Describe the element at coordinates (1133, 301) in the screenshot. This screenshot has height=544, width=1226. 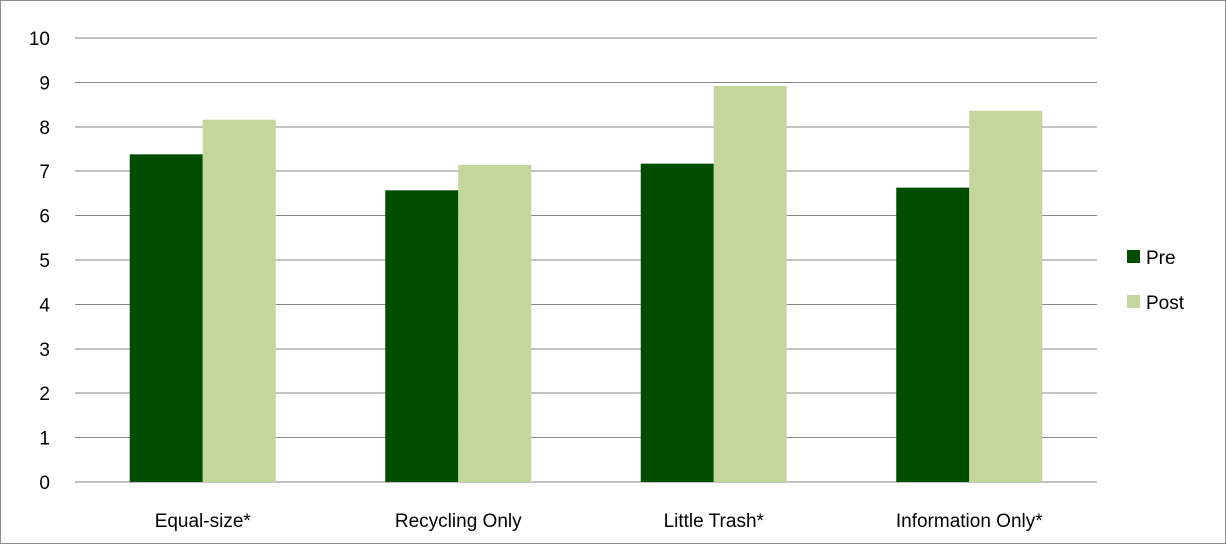
I see `legend-swatch-post` at that location.